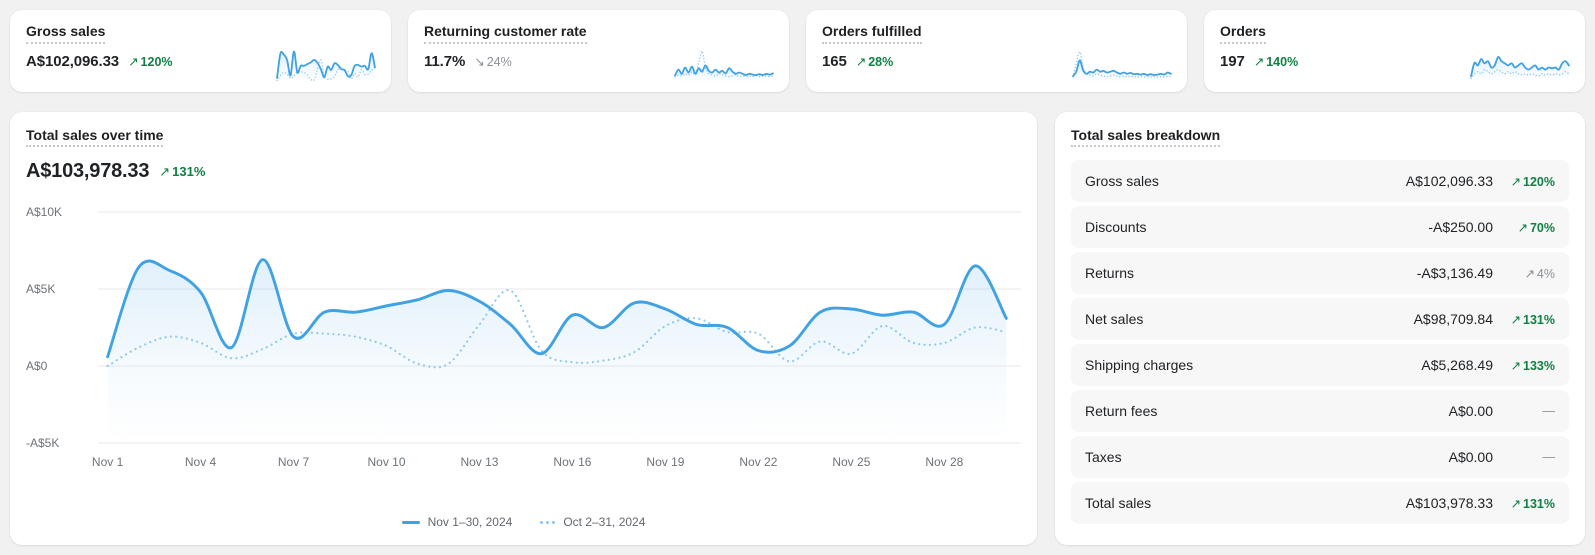  Describe the element at coordinates (1454, 273) in the screenshot. I see `breakdown-row-value: -A$3,136.49` at that location.